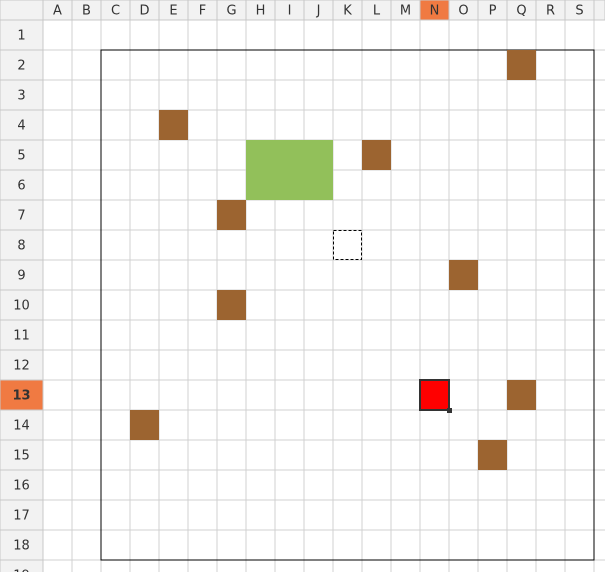 The height and width of the screenshot is (572, 605). I want to click on column-label: E, so click(173, 11).